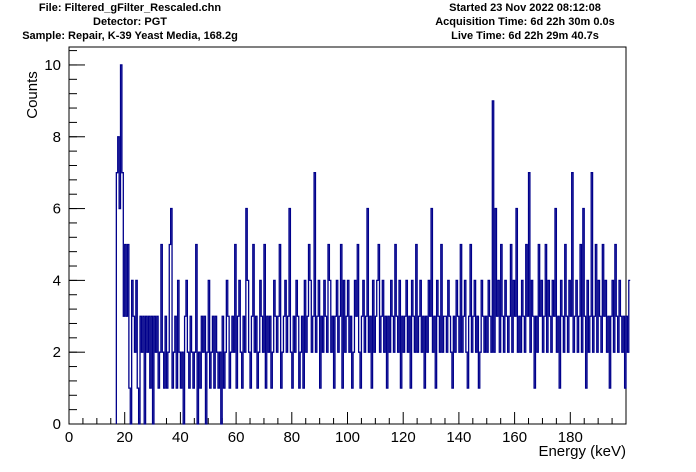 The width and height of the screenshot is (696, 472). I want to click on x-tick-label: 40, so click(180, 437).